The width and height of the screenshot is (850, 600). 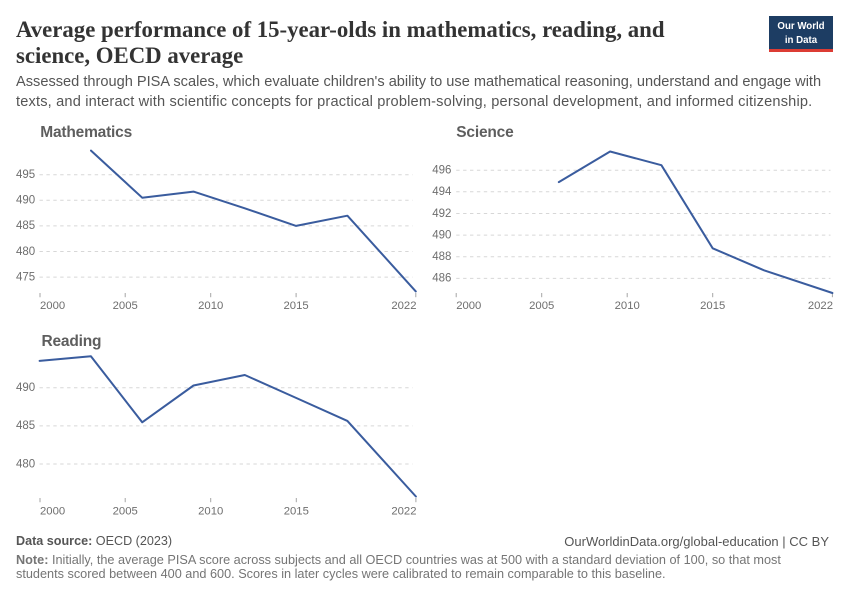 What do you see at coordinates (441, 171) in the screenshot?
I see `svg-text: 496` at bounding box center [441, 171].